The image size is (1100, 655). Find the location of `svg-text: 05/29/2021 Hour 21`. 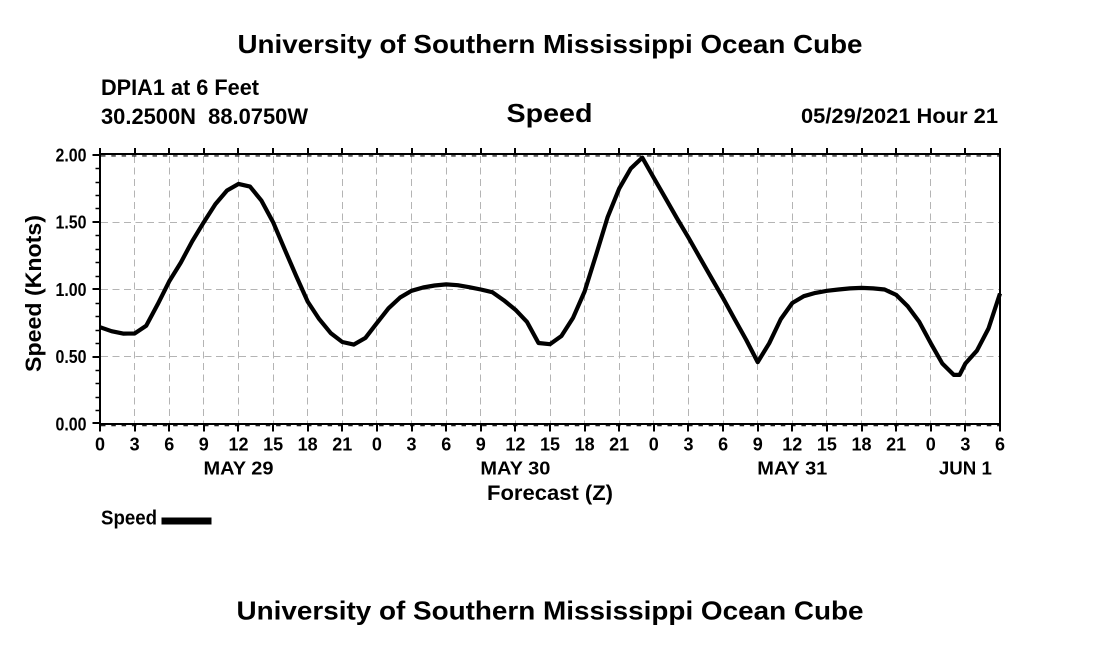

svg-text: 05/29/2021 Hour 21 is located at coordinates (899, 116).